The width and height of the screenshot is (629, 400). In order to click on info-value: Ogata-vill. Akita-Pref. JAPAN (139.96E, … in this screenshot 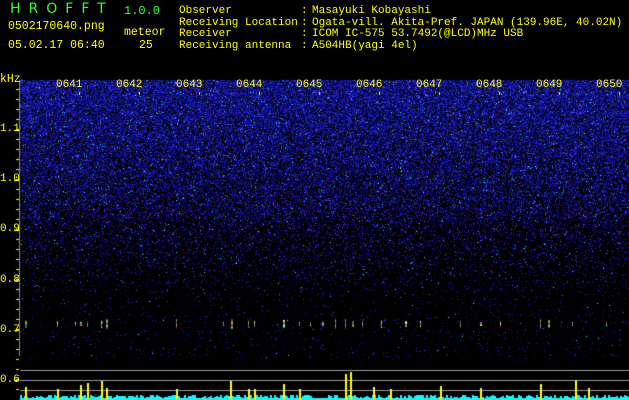, I will do `click(467, 22)`.